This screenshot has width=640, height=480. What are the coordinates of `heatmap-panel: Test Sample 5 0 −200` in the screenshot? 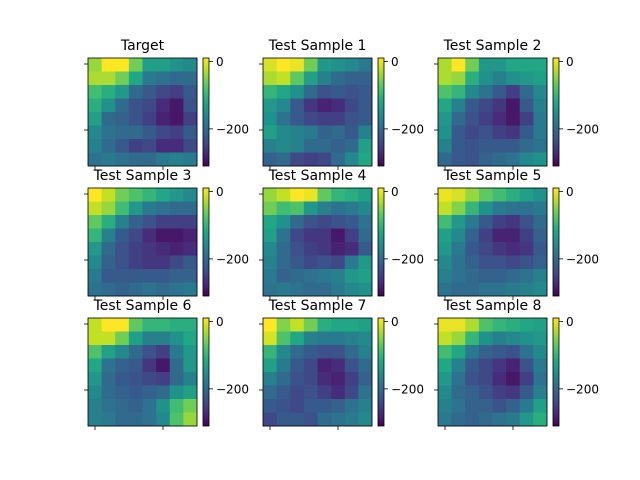 It's located at (516, 234).